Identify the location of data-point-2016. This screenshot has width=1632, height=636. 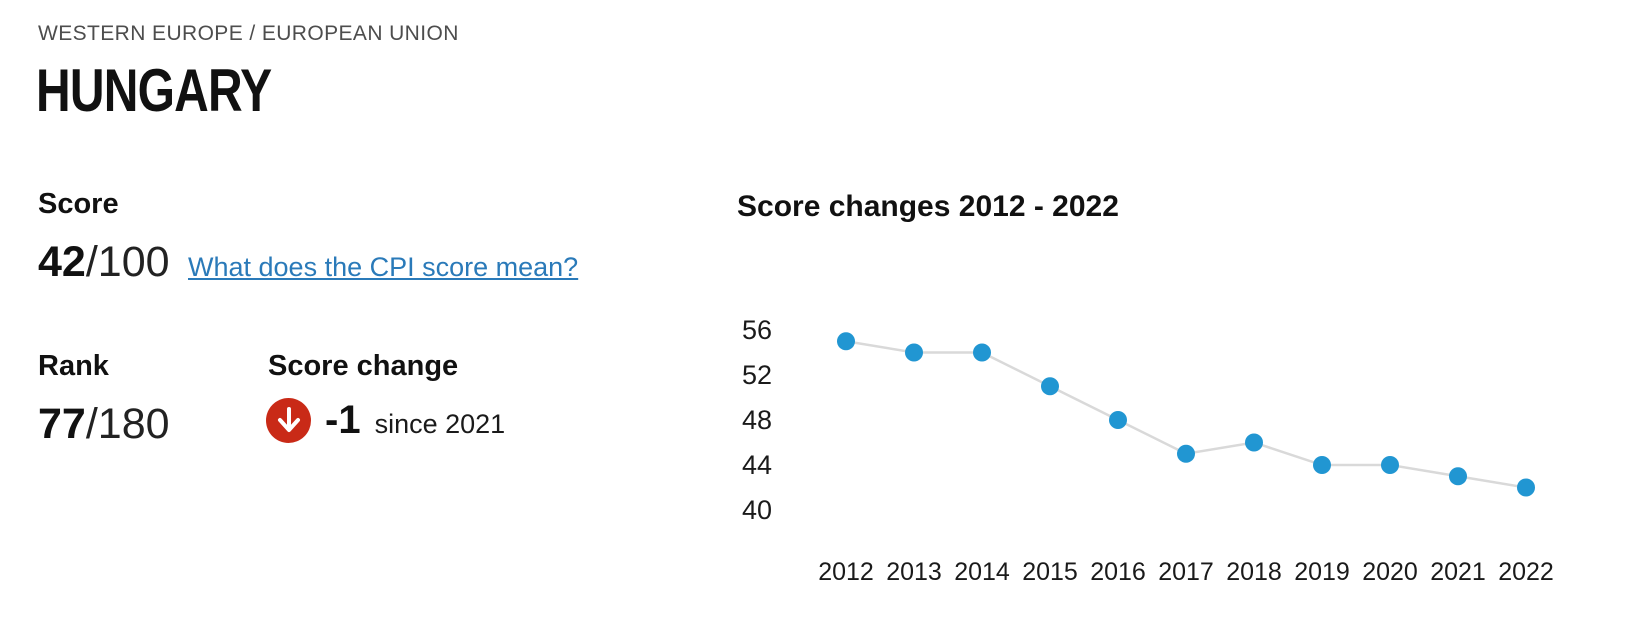
(1118, 420).